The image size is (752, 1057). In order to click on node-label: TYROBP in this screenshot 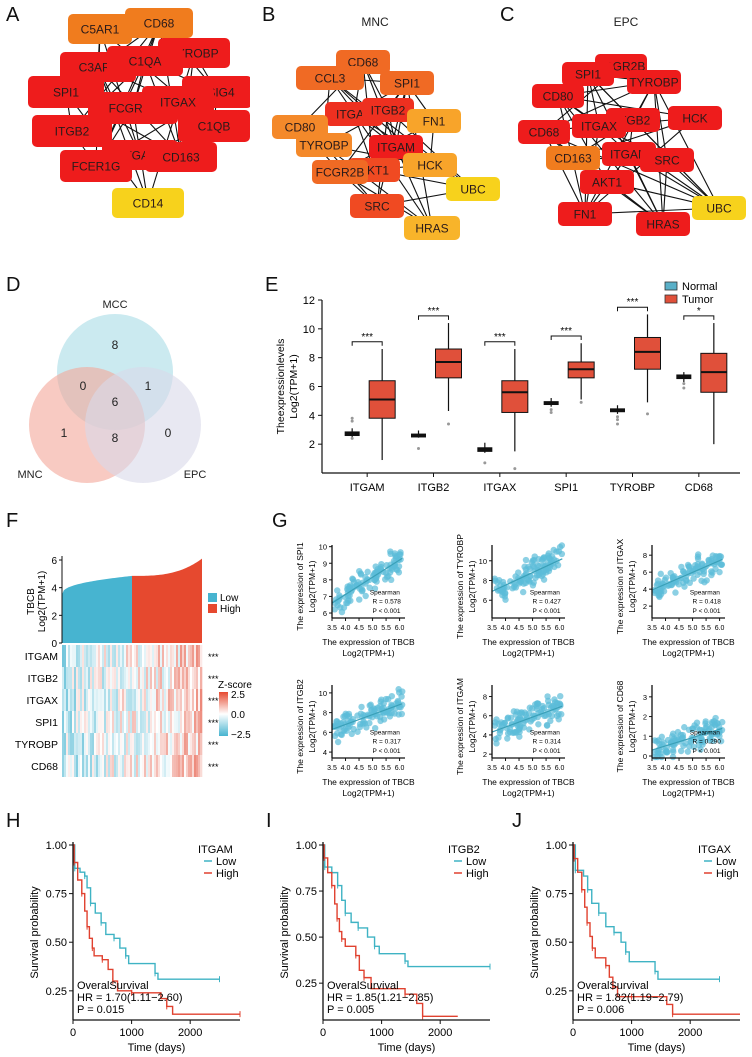, I will do `click(653, 83)`.